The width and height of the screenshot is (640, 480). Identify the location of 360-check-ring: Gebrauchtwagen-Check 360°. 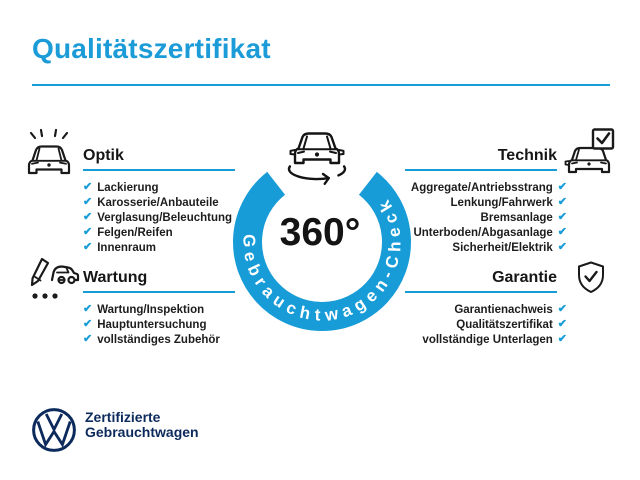
(322, 231).